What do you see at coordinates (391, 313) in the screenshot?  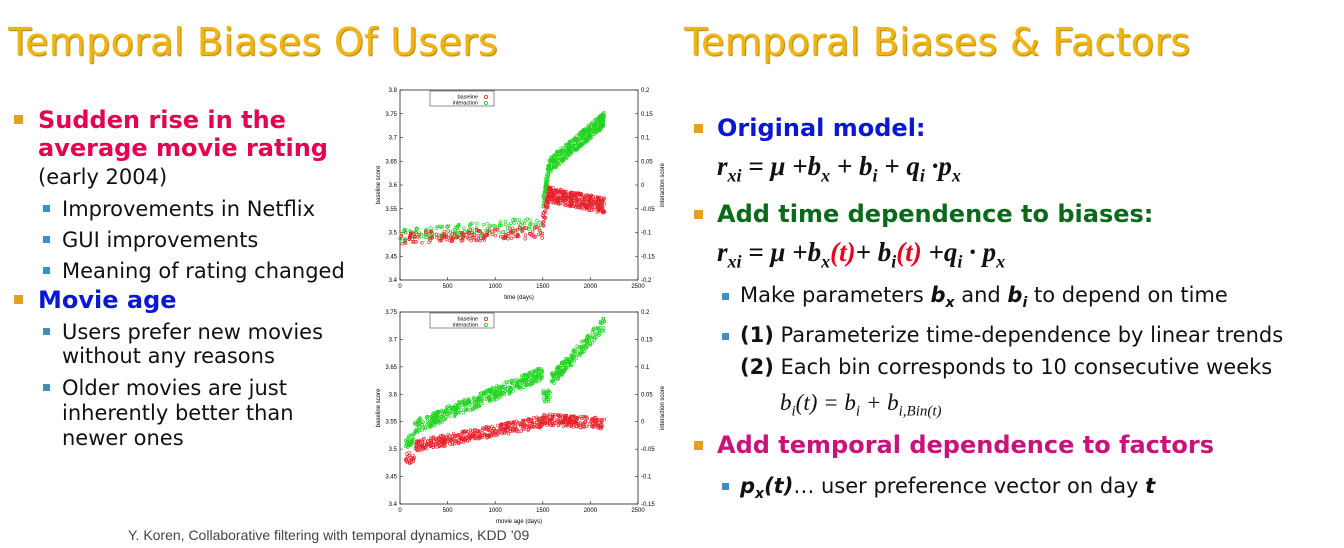 I see `y-tick-label-left: 3.75` at bounding box center [391, 313].